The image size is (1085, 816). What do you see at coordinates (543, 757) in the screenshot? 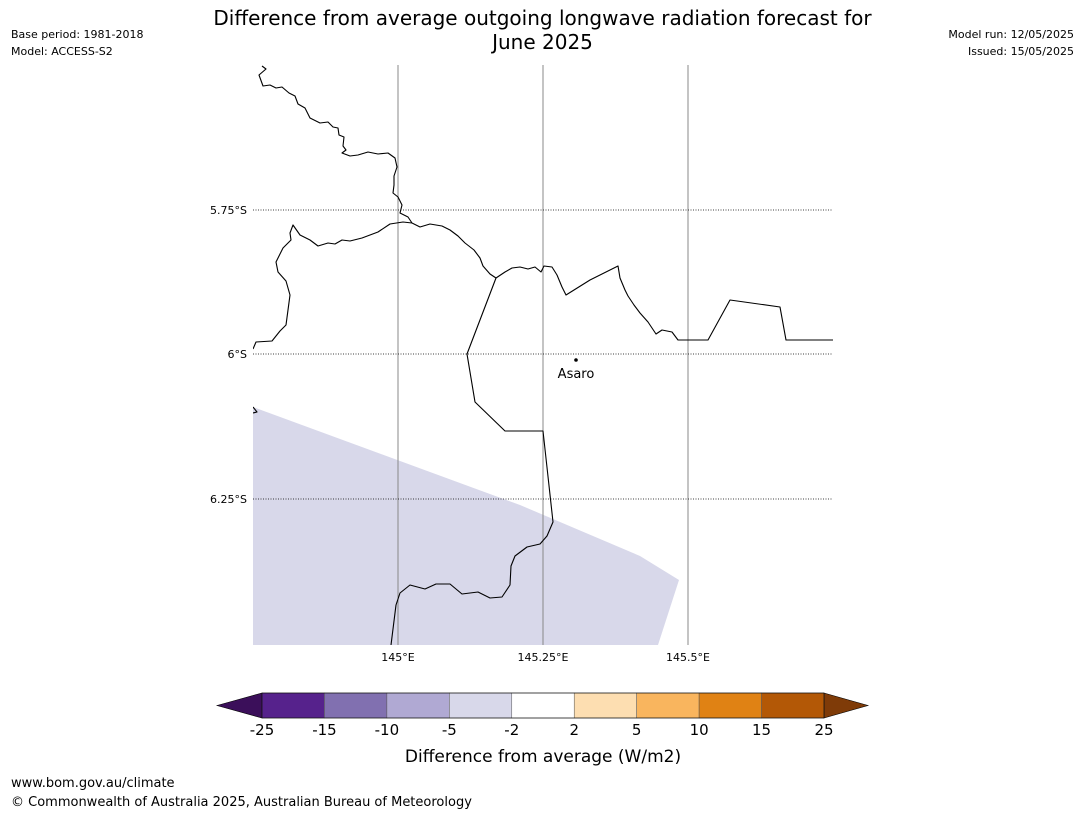
I see `colorbar-label: Difference from average (W/m2)` at bounding box center [543, 757].